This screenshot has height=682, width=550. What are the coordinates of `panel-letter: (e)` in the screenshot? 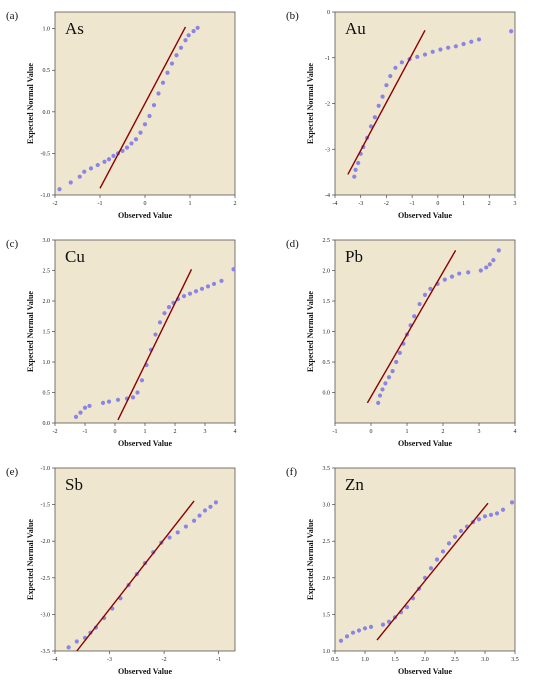 It's located at (12, 472).